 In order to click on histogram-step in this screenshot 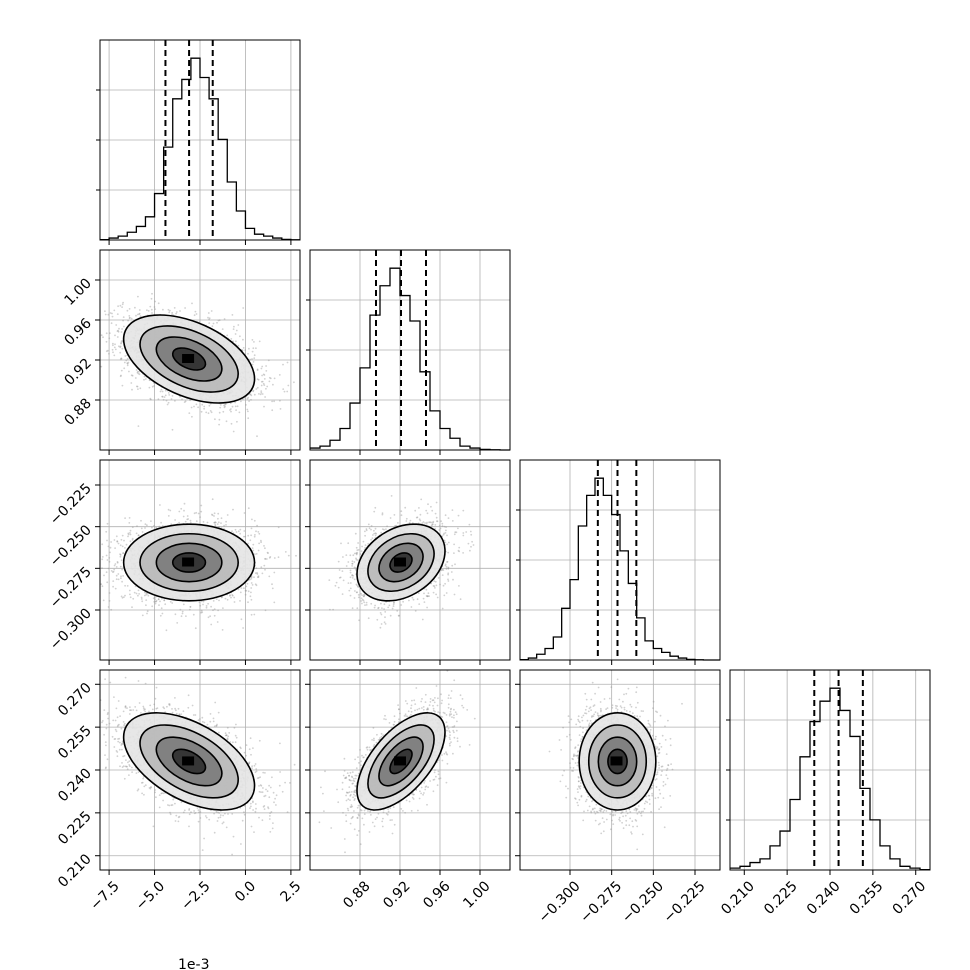, I will do `click(410, 359)`.